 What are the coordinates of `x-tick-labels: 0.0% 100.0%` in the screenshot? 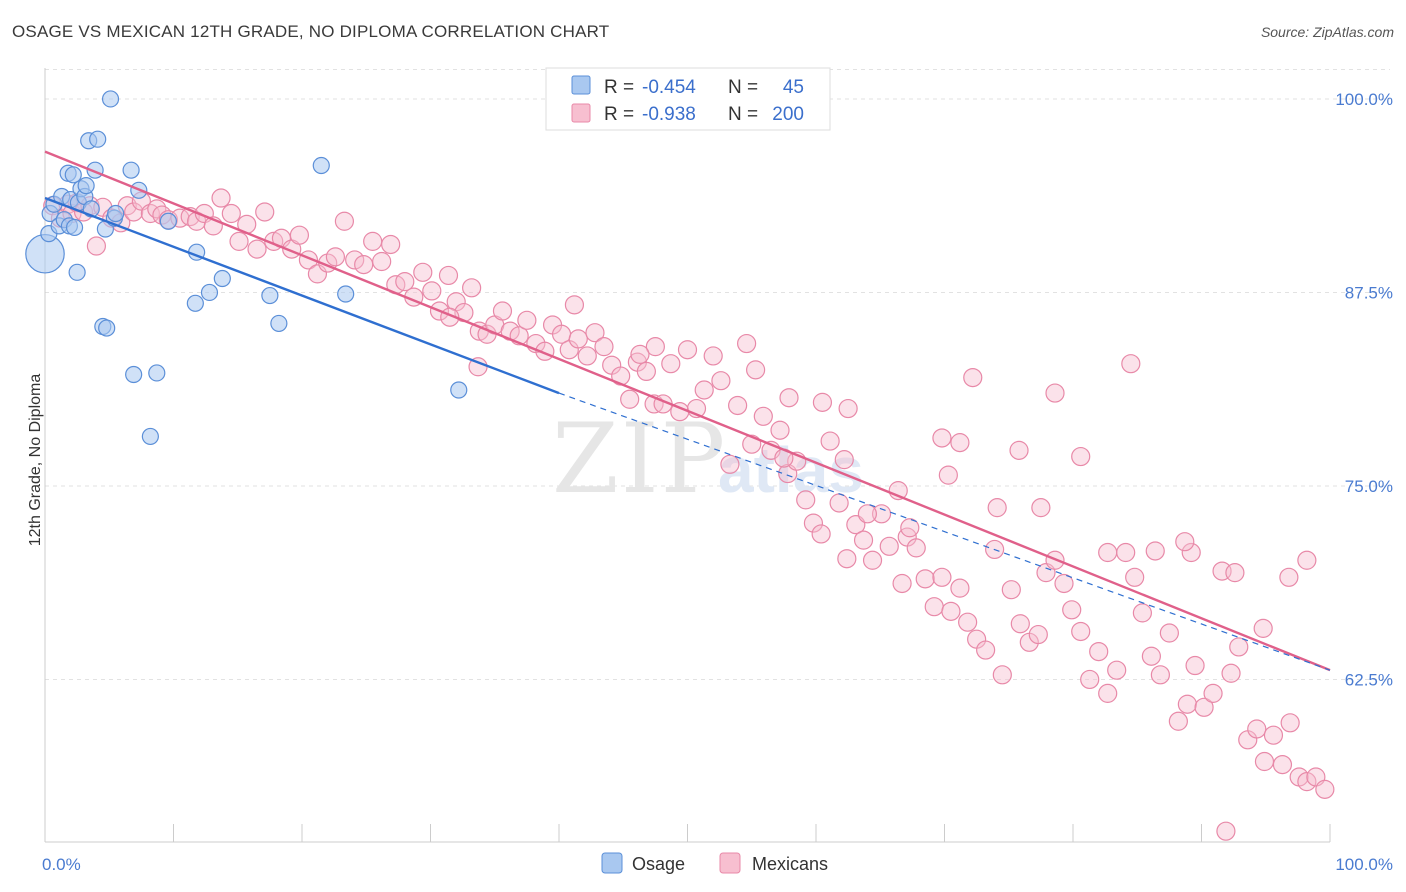 It's located at (717, 864).